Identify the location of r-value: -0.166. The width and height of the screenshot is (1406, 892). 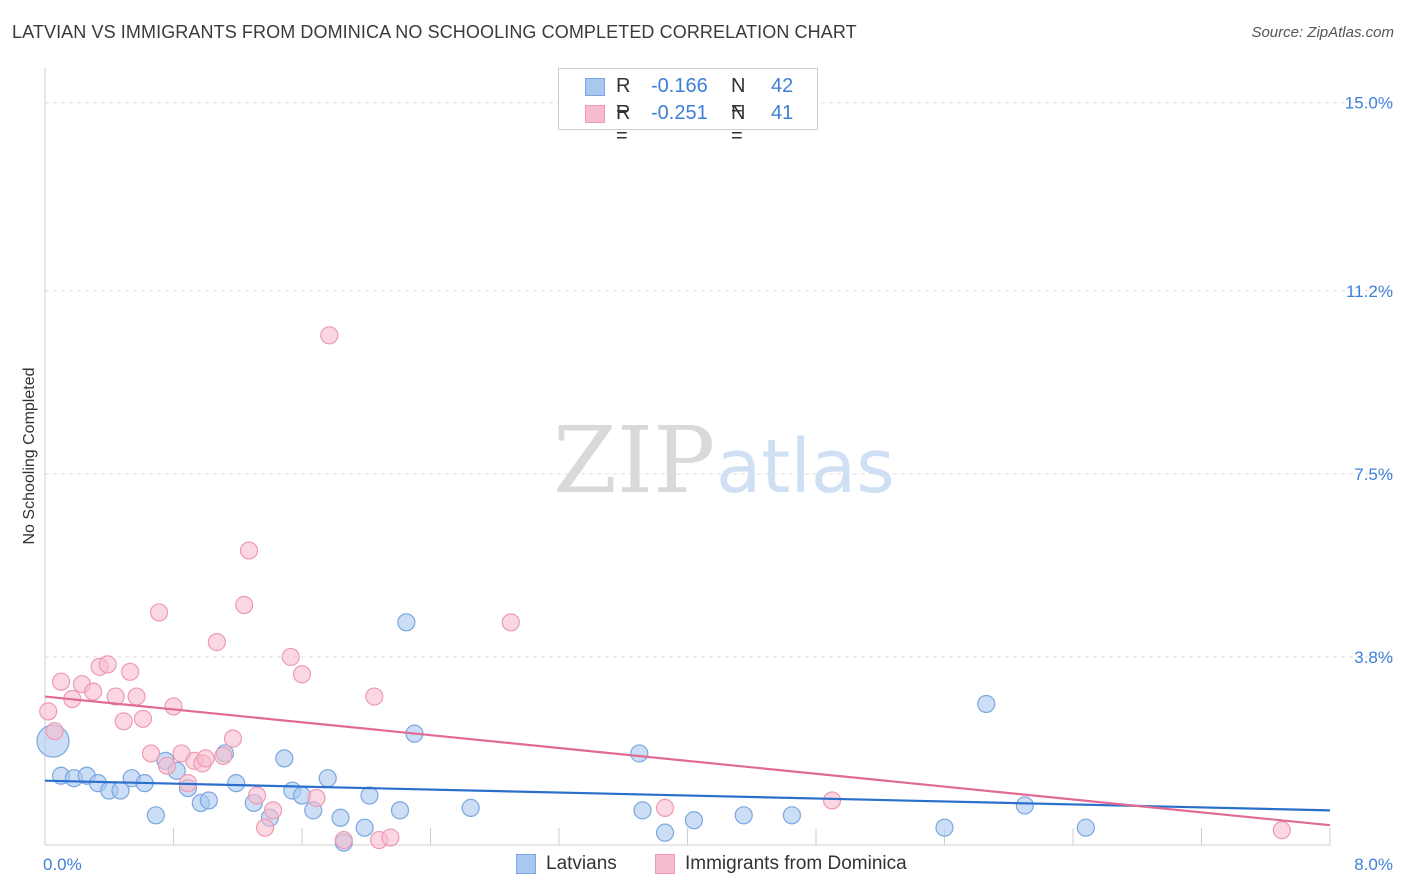
(679, 86).